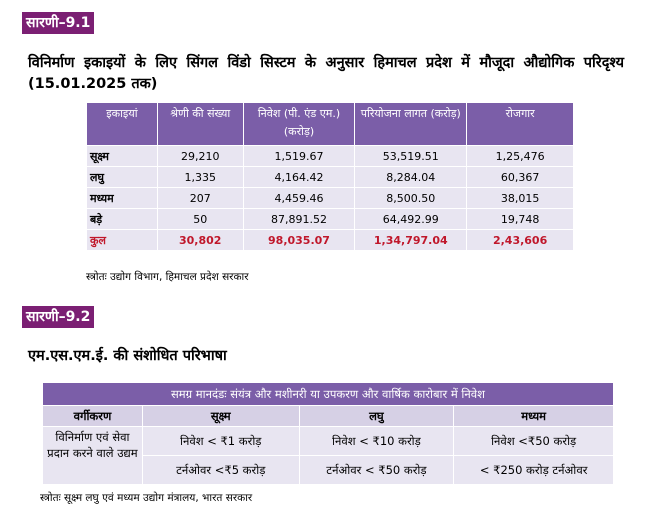 Image resolution: width=647 pixels, height=511 pixels. What do you see at coordinates (299, 219) in the screenshot?
I see `table-cell: 87,891.52` at bounding box center [299, 219].